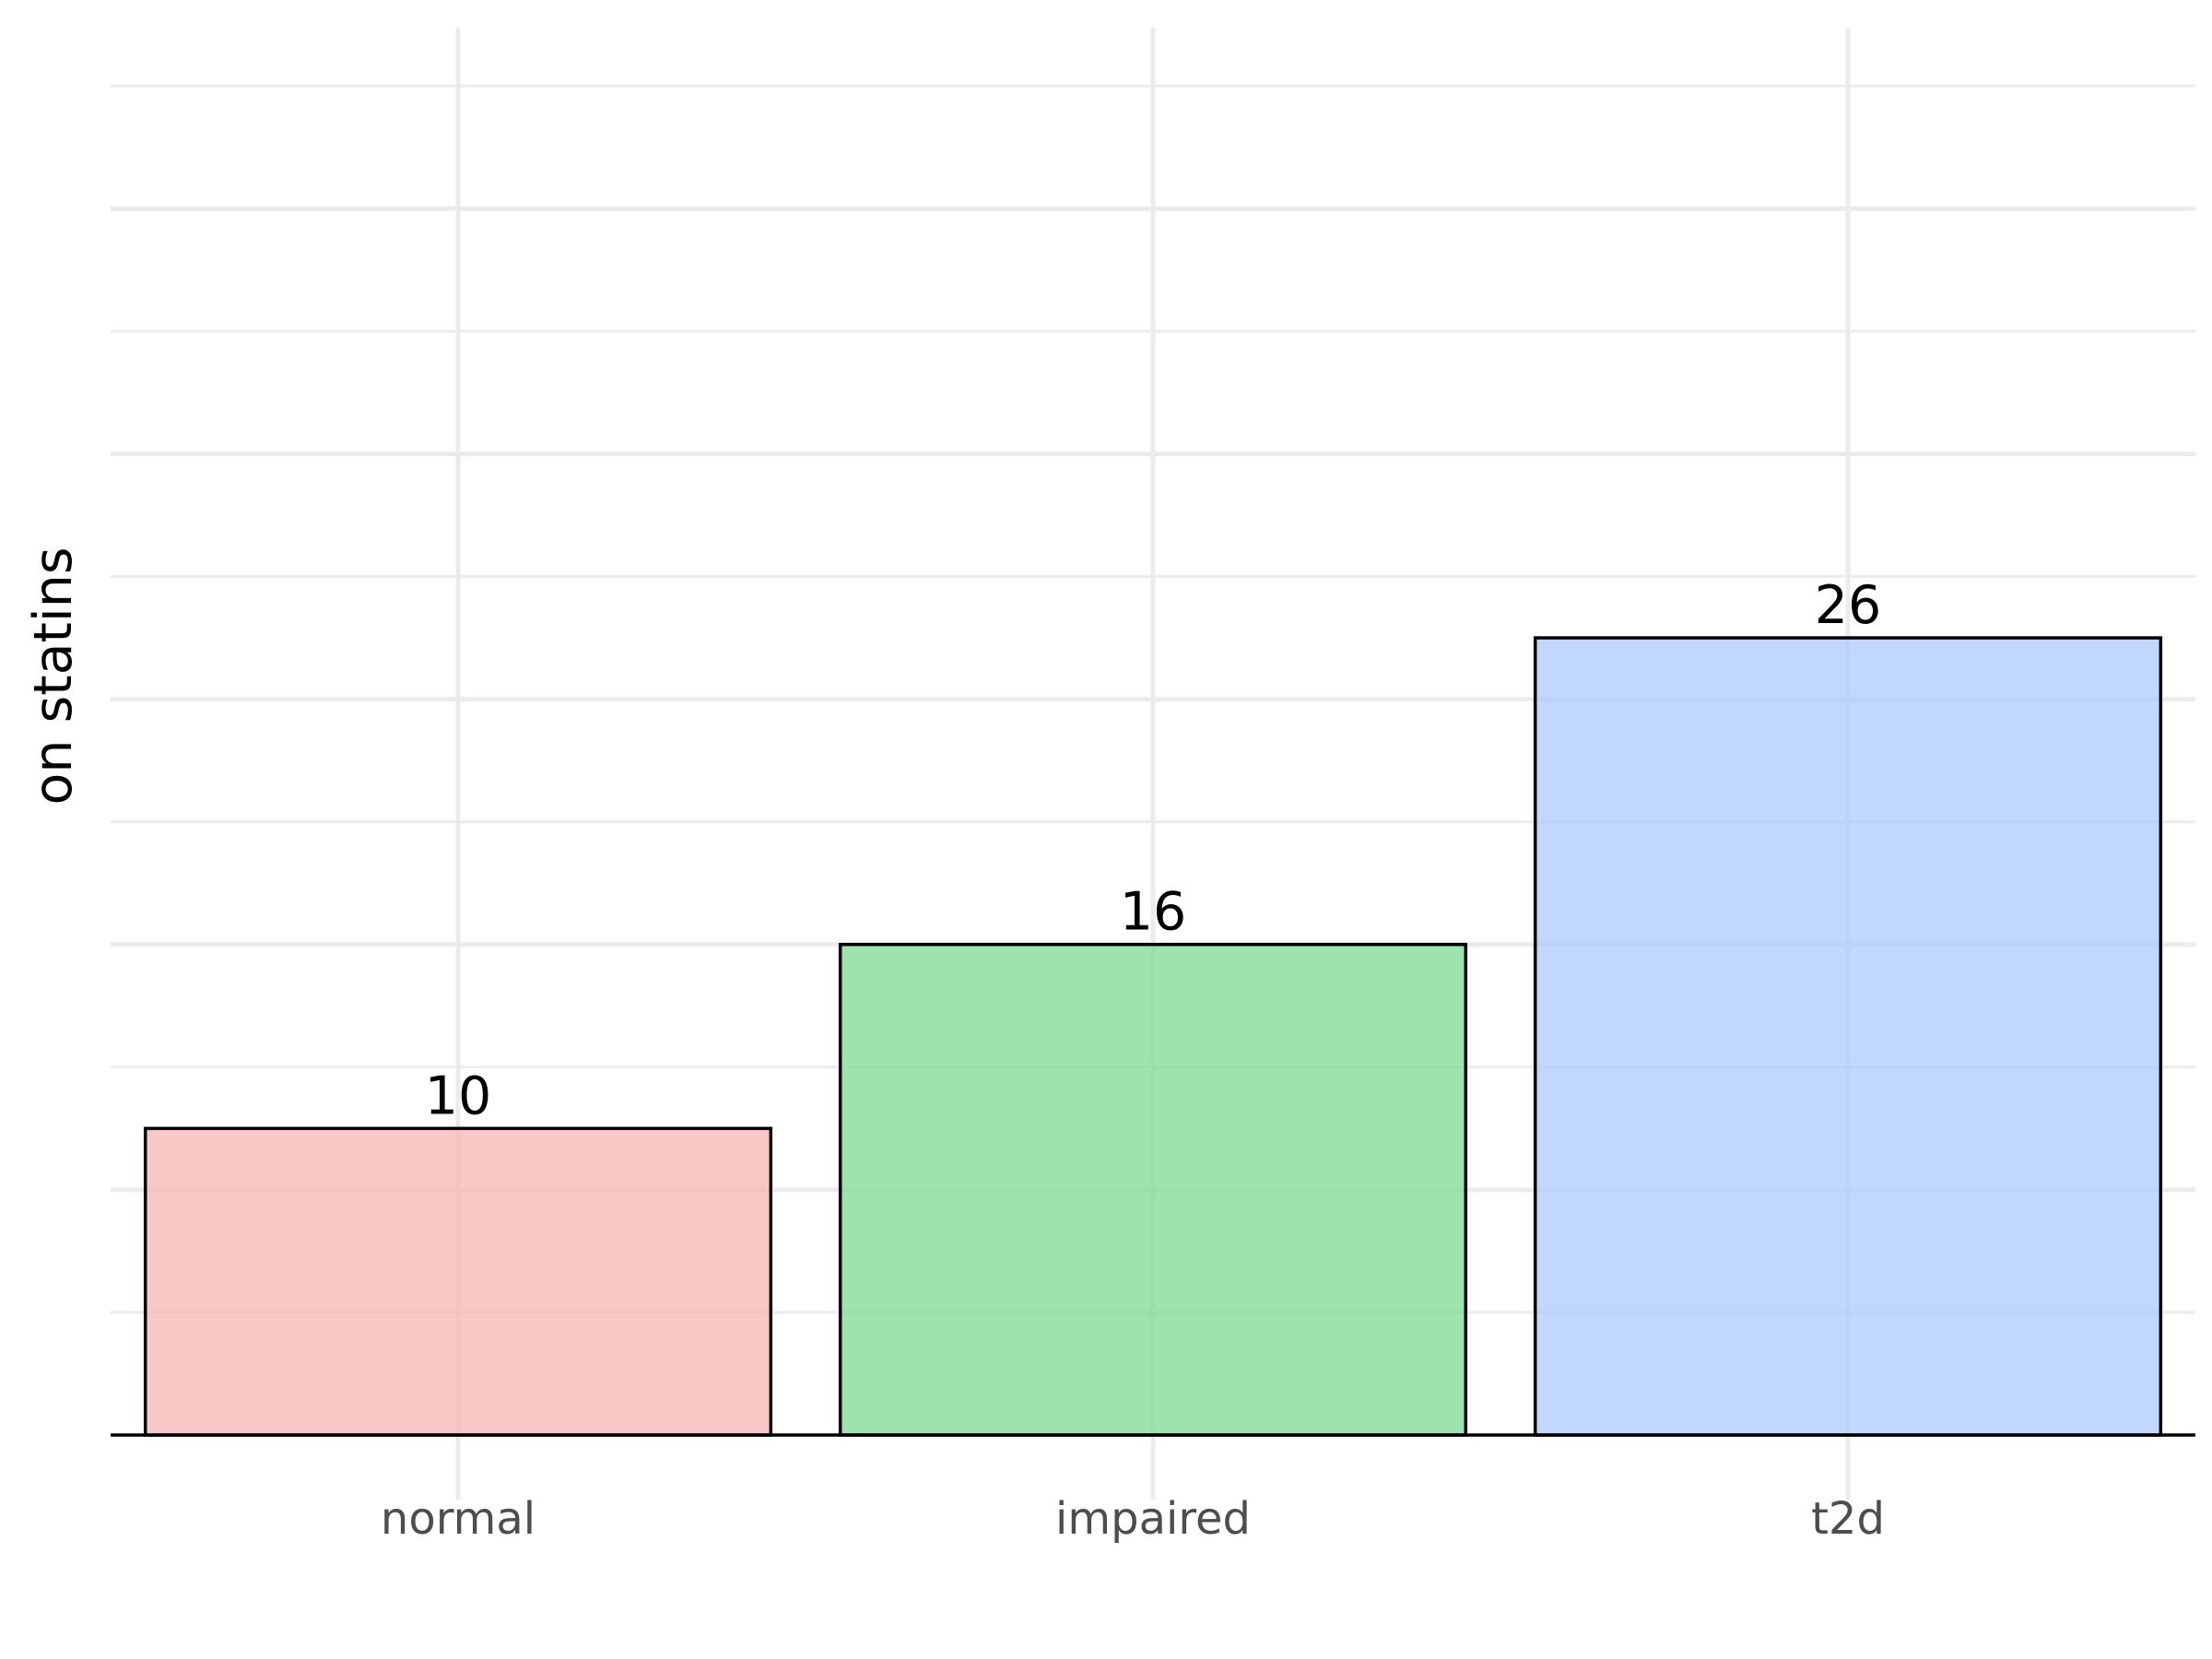 The image size is (2212, 1659). What do you see at coordinates (458, 1519) in the screenshot?
I see `x-tick-label-normal: normal` at bounding box center [458, 1519].